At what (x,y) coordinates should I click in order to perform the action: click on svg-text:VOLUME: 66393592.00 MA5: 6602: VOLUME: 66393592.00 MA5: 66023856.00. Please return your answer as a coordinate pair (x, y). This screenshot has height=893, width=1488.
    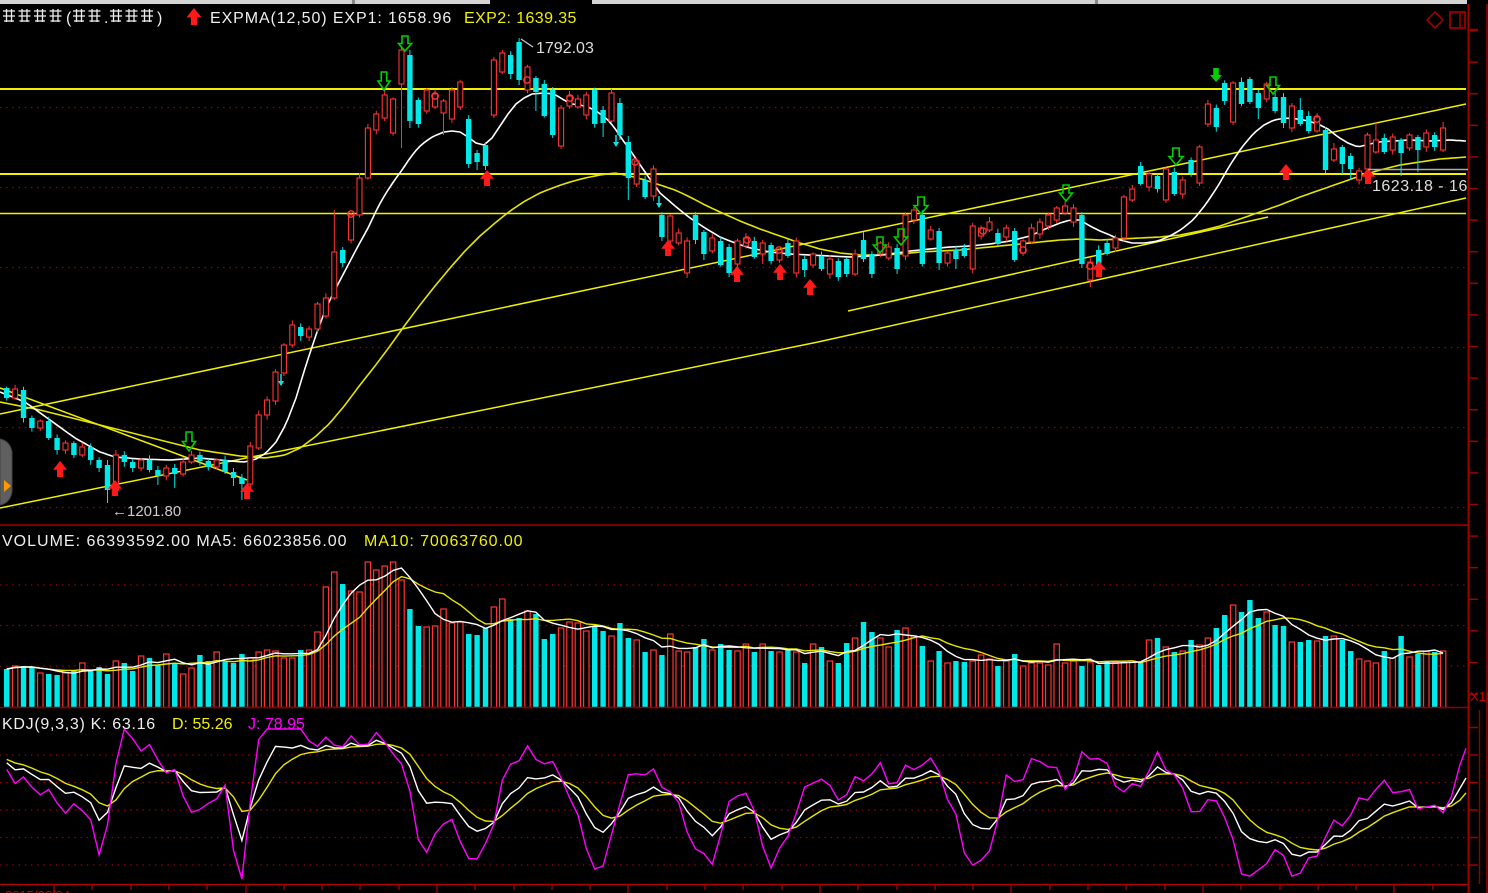
    Looking at the image, I should click on (175, 541).